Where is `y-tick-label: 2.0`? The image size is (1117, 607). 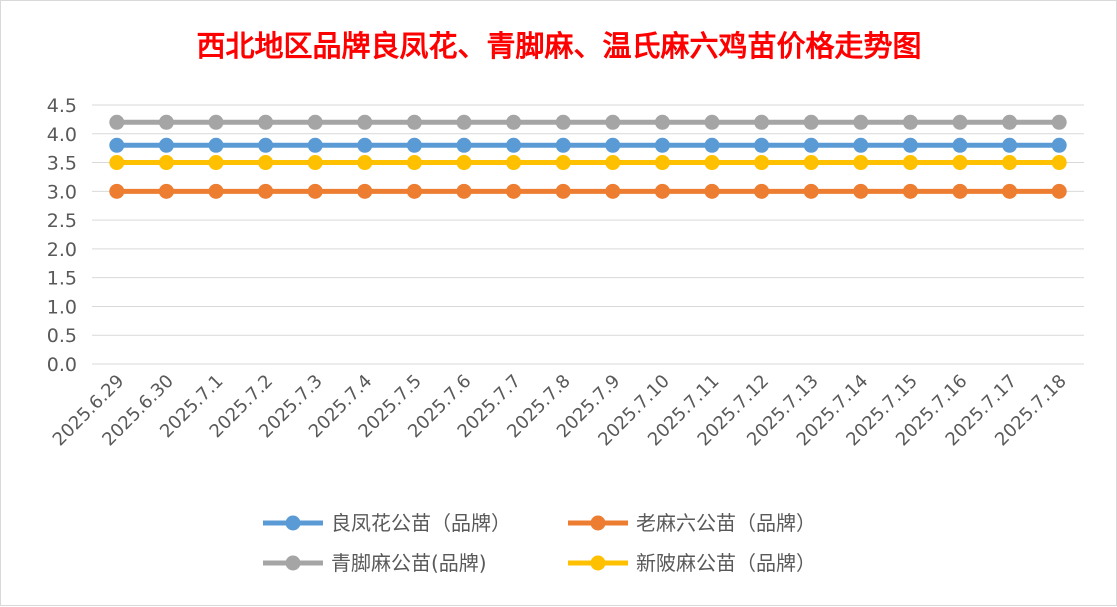 y-tick-label: 2.0 is located at coordinates (62, 250).